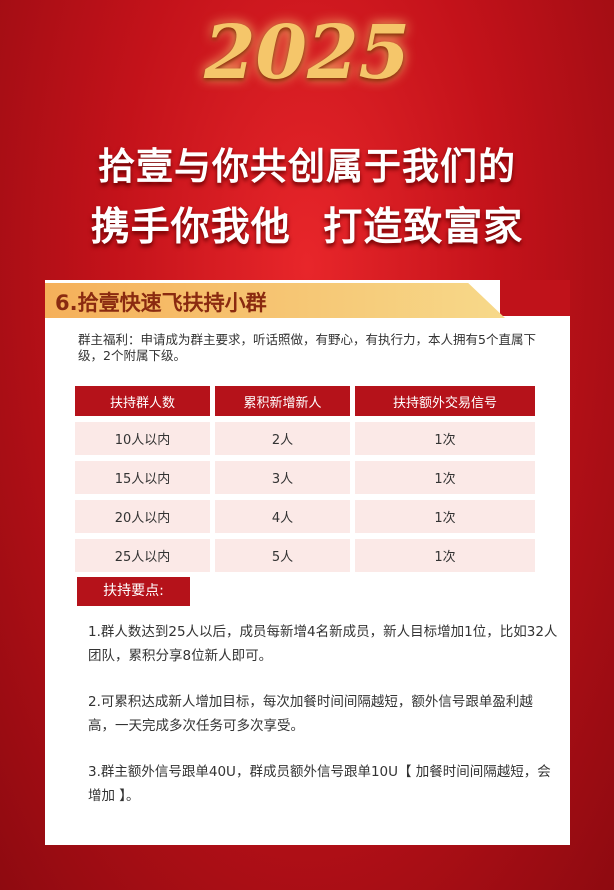 The image size is (614, 890). What do you see at coordinates (307, 227) in the screenshot?
I see `headline-2: 携手你我他 打造致富家` at bounding box center [307, 227].